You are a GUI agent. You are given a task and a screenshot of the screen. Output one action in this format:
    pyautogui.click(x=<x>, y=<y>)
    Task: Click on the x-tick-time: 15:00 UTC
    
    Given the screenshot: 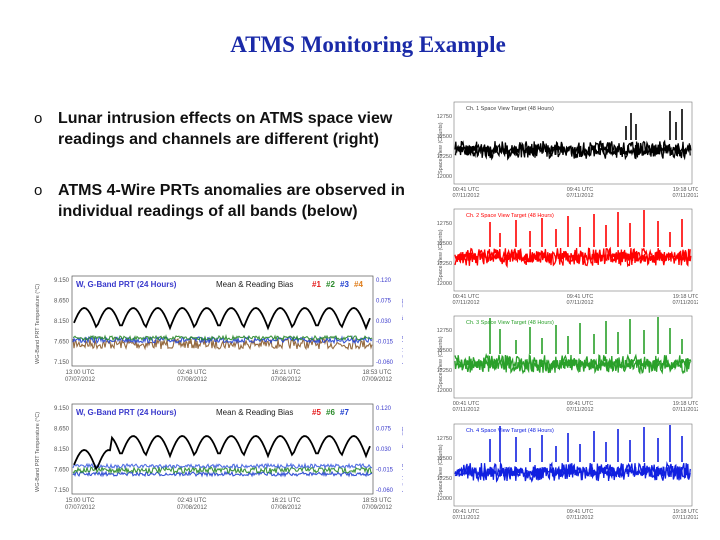 What is the action you would take?
    pyautogui.click(x=80, y=501)
    